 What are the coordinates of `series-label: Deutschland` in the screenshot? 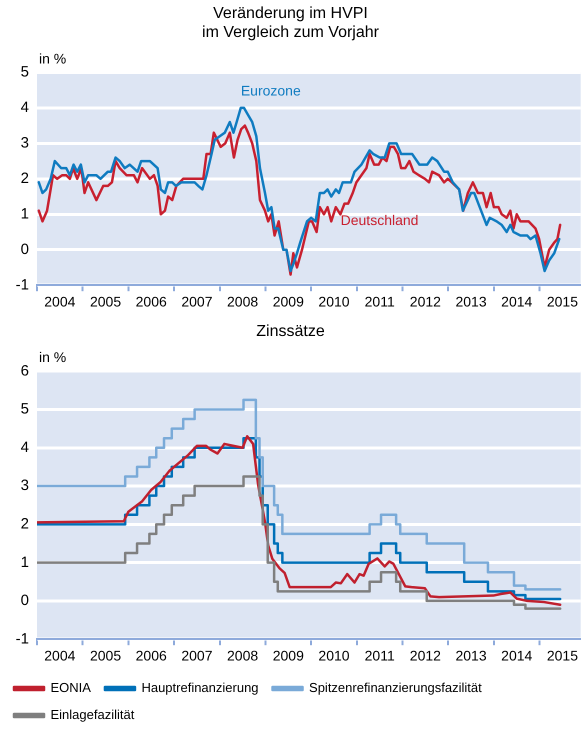 It's located at (379, 220).